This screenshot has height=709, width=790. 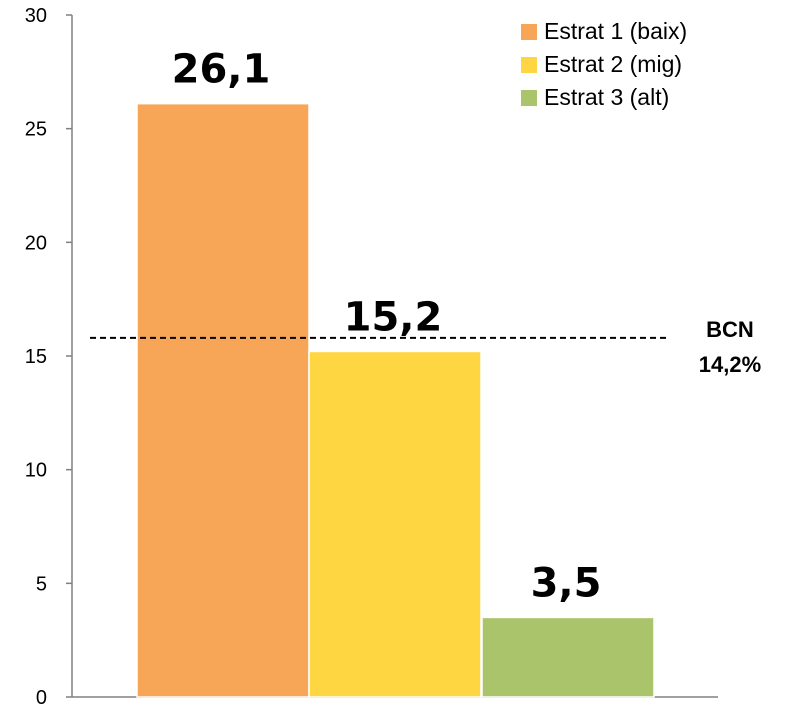 I want to click on y-tick-label: 5, so click(x=41, y=584).